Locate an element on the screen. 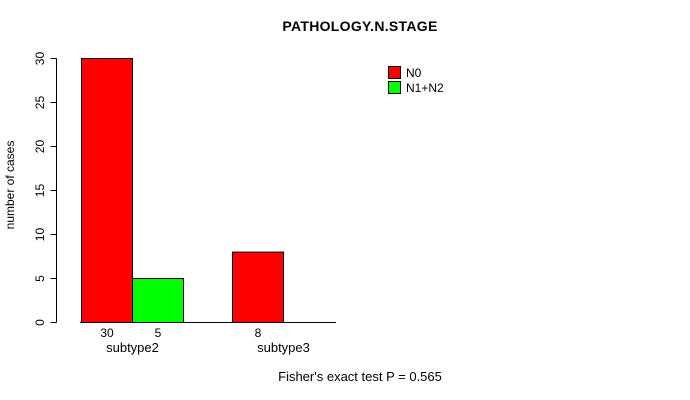  legend-label: N0 is located at coordinates (414, 72).